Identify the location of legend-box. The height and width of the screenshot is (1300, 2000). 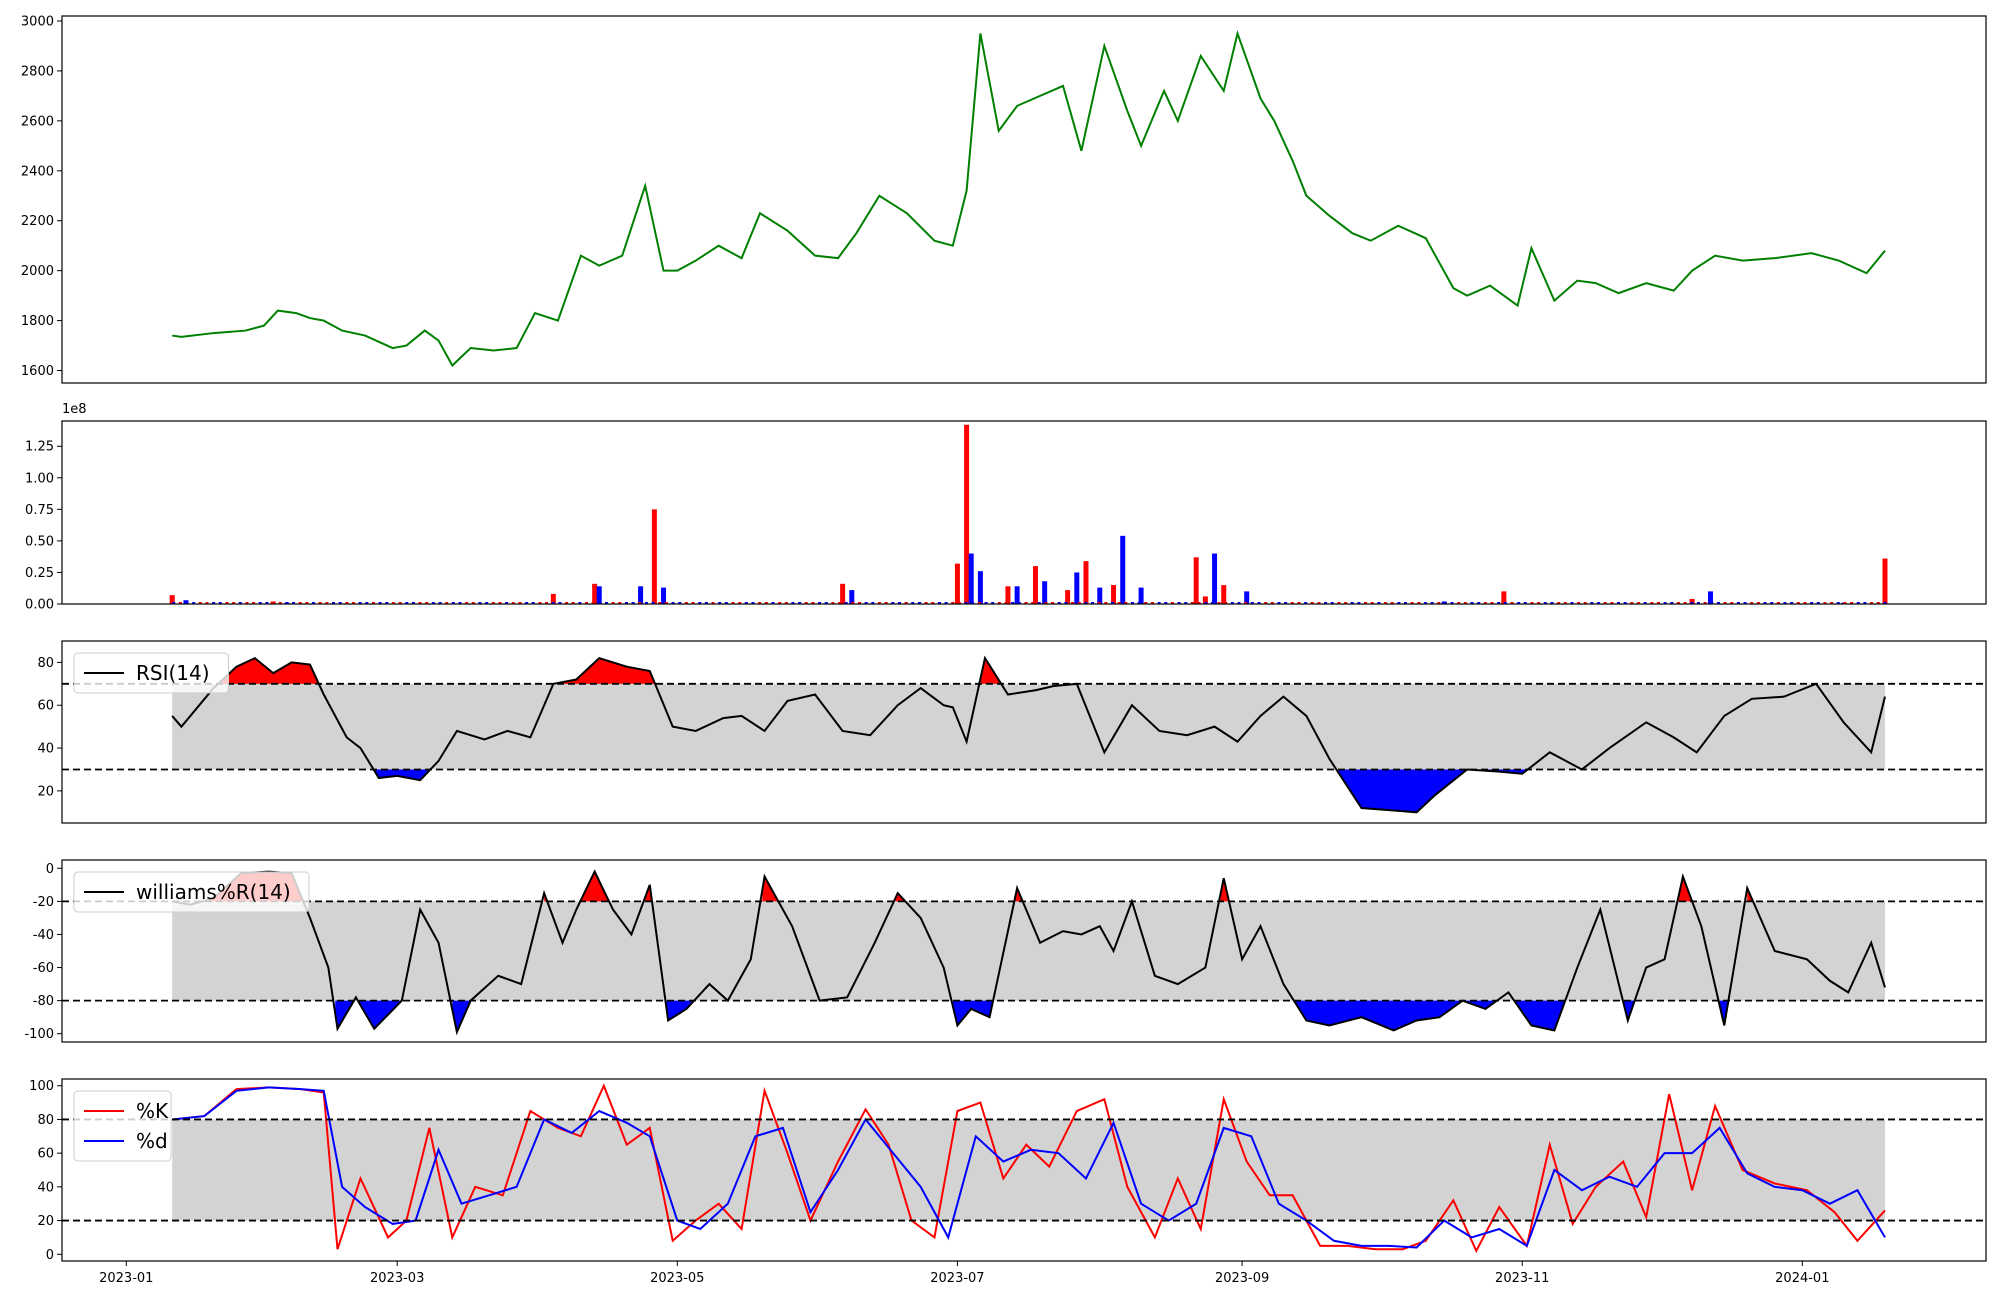
(151, 673).